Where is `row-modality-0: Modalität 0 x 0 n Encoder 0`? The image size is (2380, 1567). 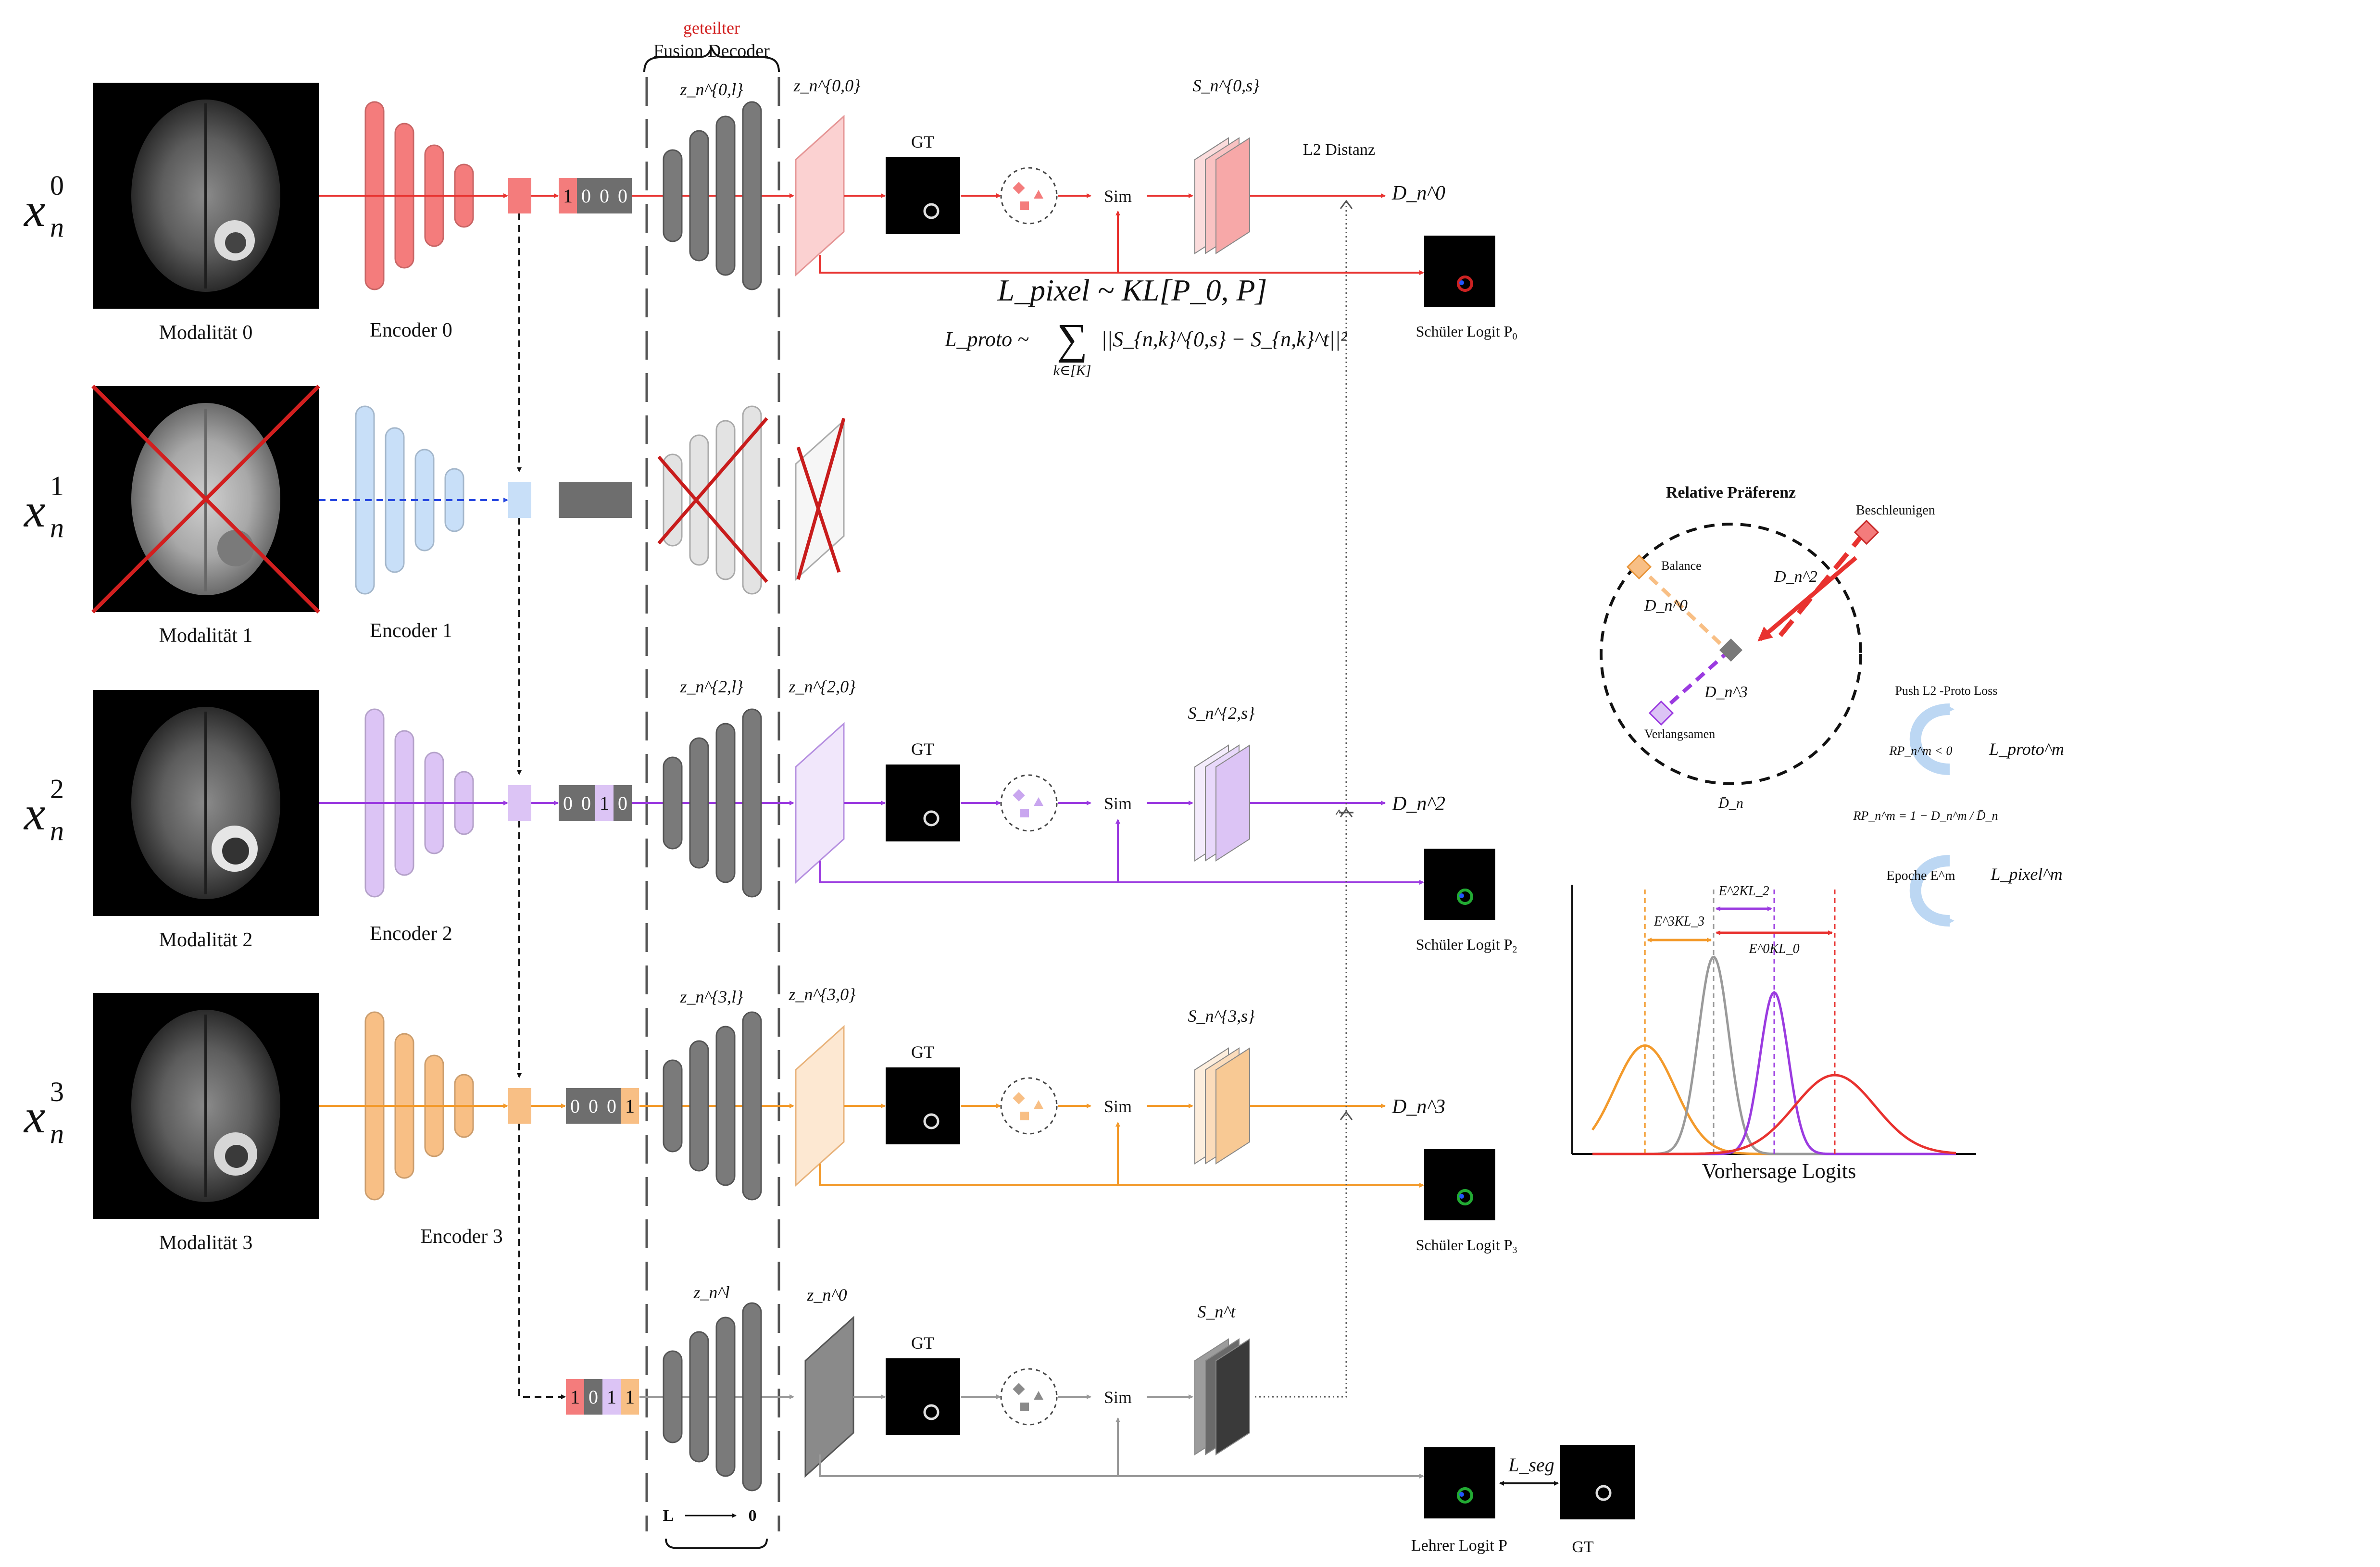
row-modality-0: Modalität 0 x 0 n Encoder 0 is located at coordinates (238, 213).